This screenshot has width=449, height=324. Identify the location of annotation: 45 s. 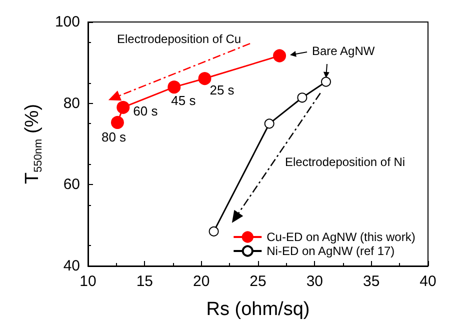
(183, 100).